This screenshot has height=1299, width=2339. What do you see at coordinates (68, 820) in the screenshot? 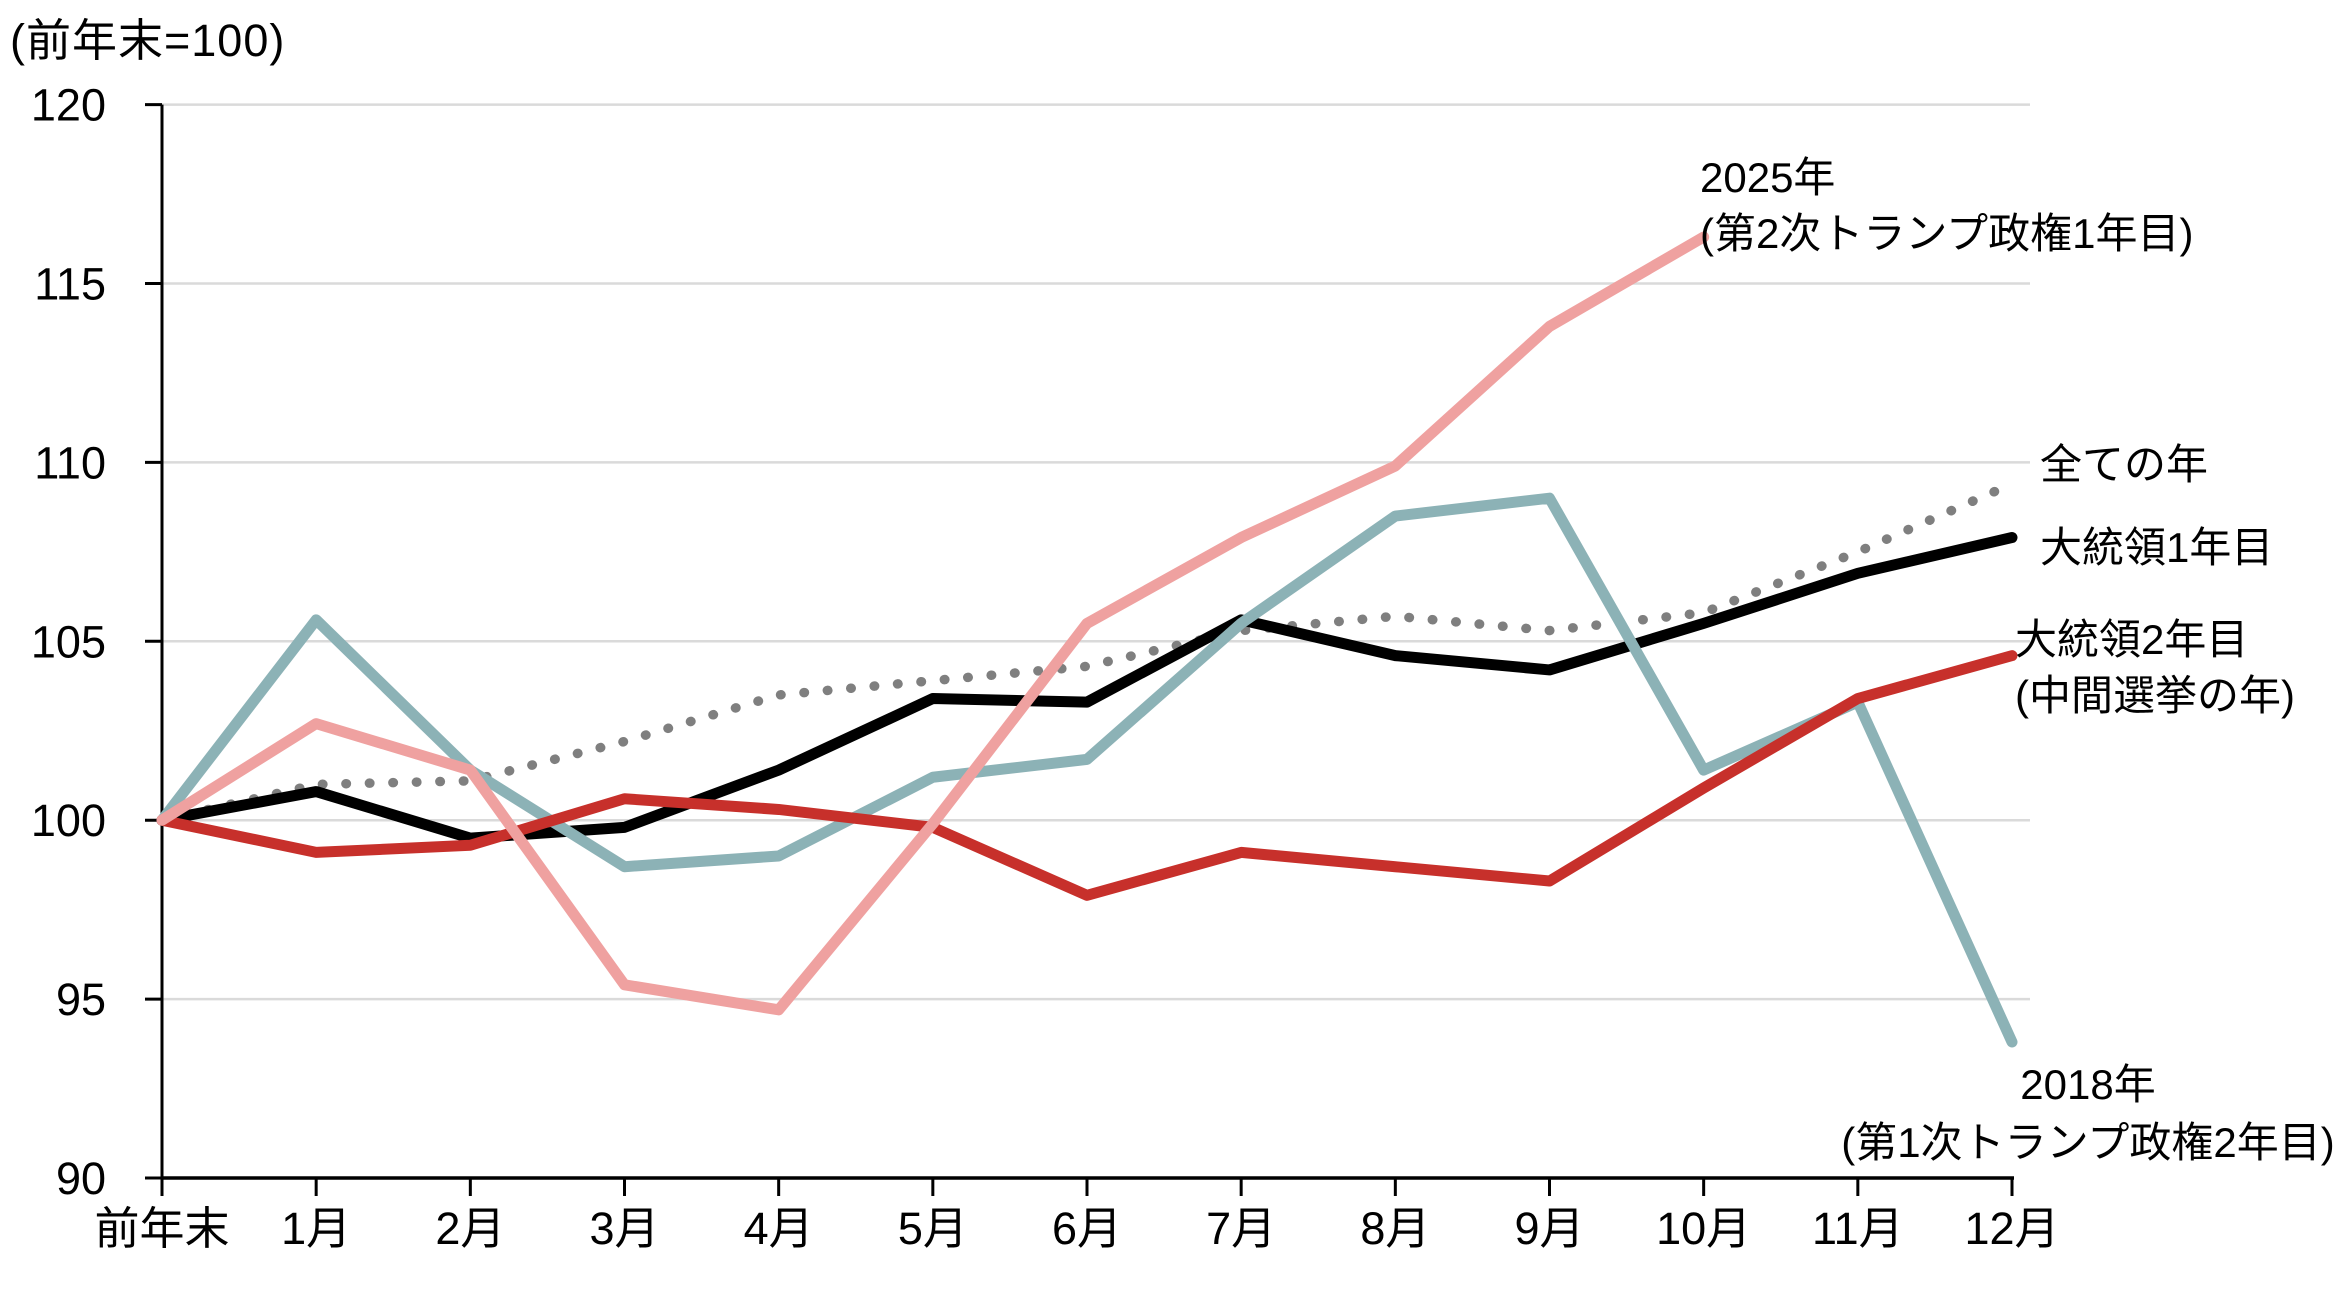
I see `y-tick-label: 100` at bounding box center [68, 820].